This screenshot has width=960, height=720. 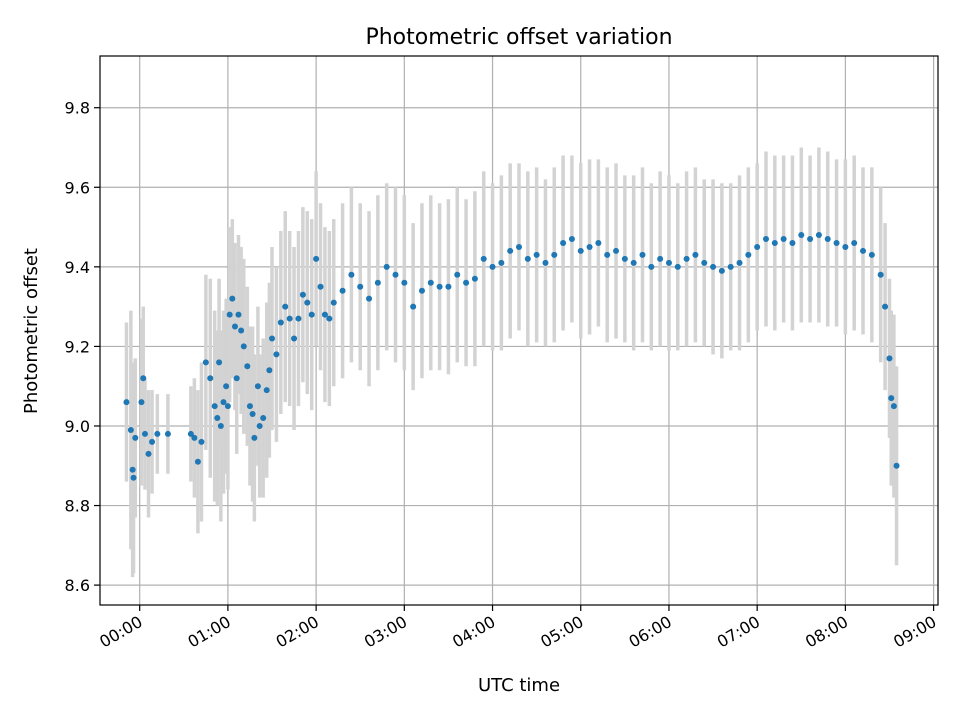 What do you see at coordinates (826, 632) in the screenshot?
I see `x-tick-label: 08:00` at bounding box center [826, 632].